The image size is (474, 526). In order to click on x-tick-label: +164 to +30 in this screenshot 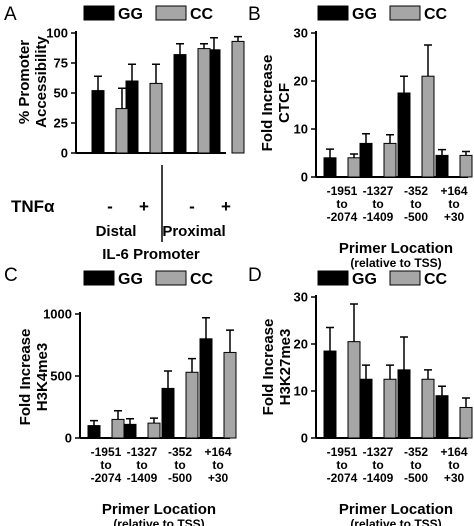, I will do `click(217, 465)`.